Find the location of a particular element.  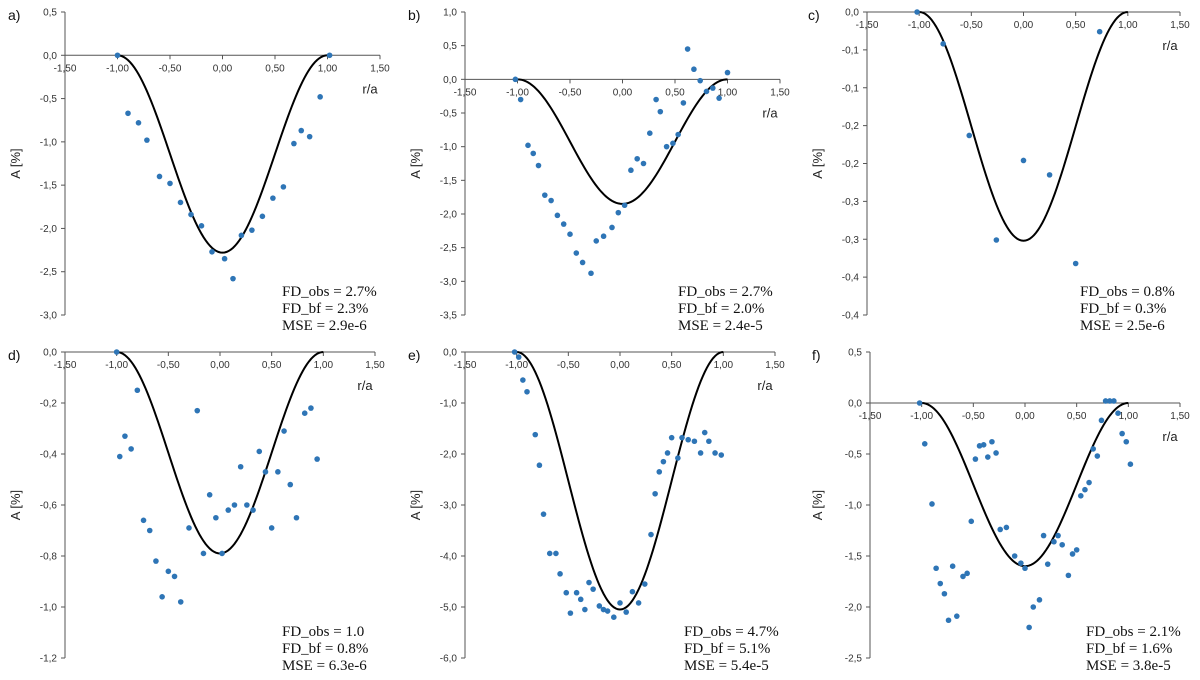

y-tick-label: -0,3 is located at coordinates (851, 240).